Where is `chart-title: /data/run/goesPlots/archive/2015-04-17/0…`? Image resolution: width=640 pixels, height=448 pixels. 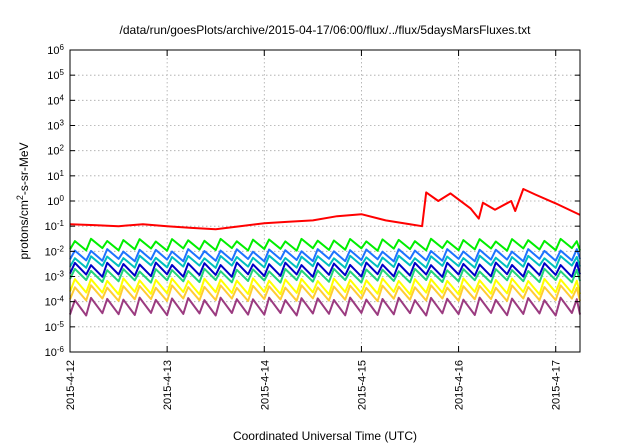
chart-title: /data/run/goesPlots/archive/2015-04-17/0… is located at coordinates (326, 30).